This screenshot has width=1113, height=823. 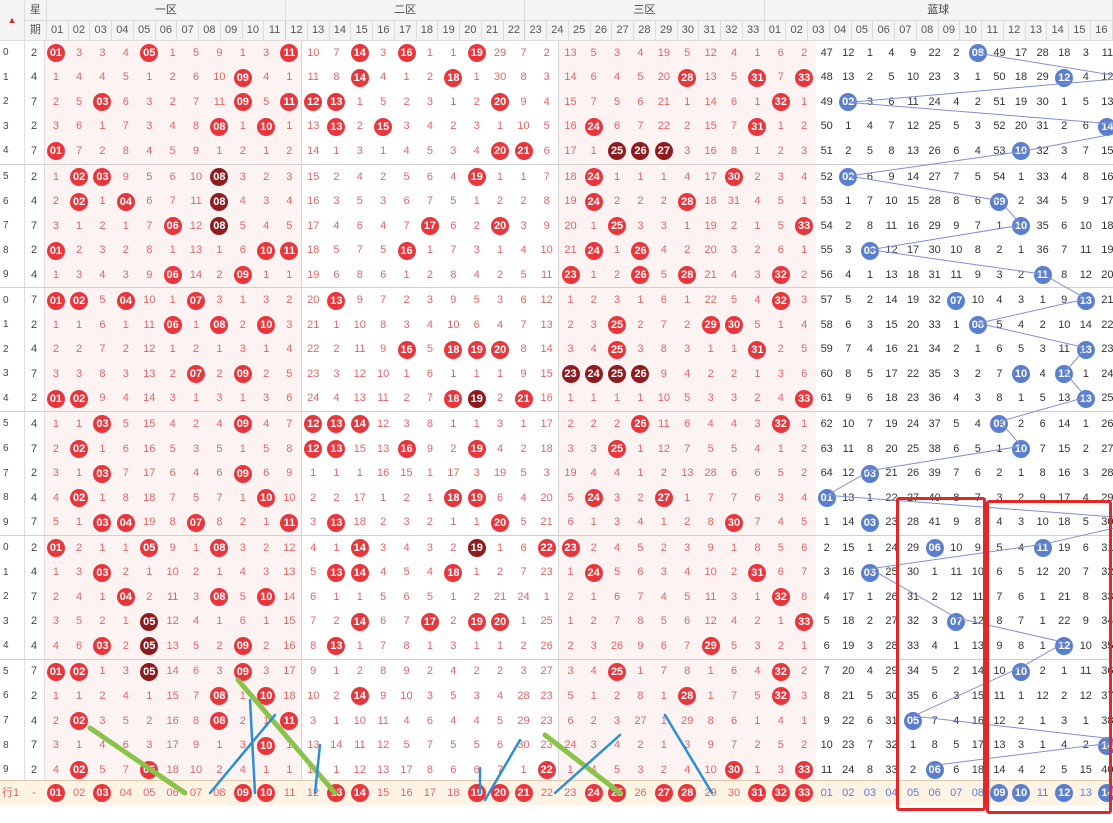 I want to click on footer-red-pick: 26, so click(x=640, y=792).